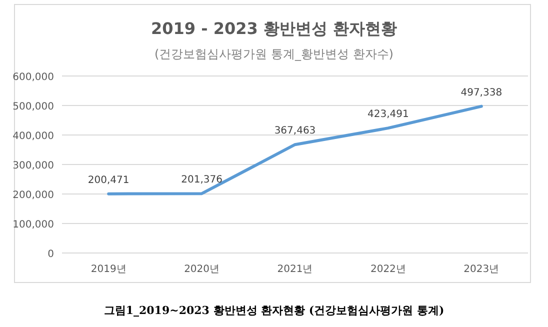 The image size is (548, 327). What do you see at coordinates (481, 92) in the screenshot?
I see `data-label: 497,338` at bounding box center [481, 92].